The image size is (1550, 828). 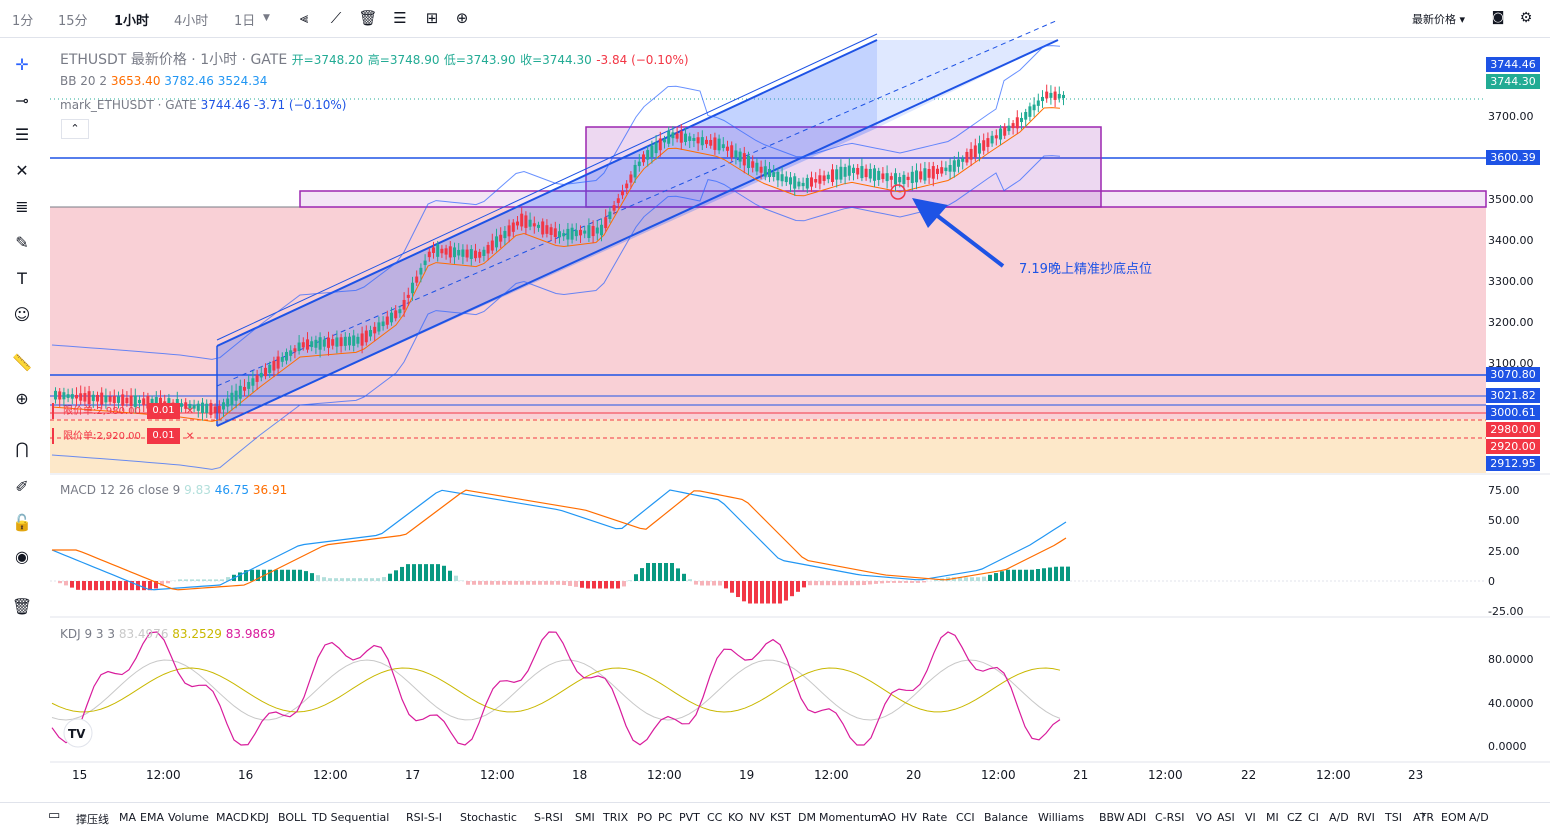 What do you see at coordinates (462, 18) in the screenshot?
I see `add-icon: ⊕` at bounding box center [462, 18].